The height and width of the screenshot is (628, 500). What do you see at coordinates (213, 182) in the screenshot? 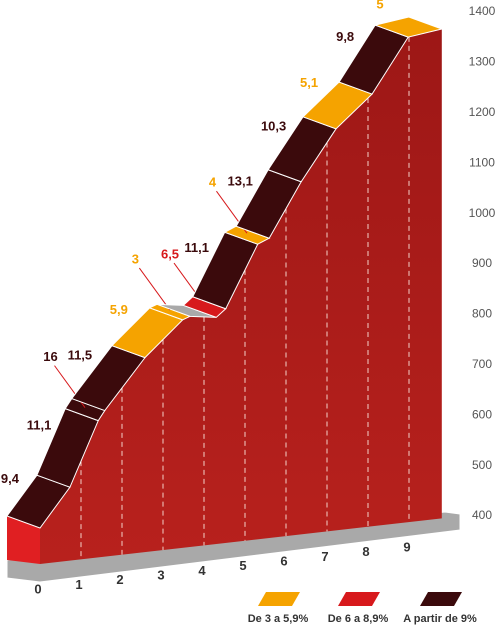
I see `gradient-label: 4` at bounding box center [213, 182].